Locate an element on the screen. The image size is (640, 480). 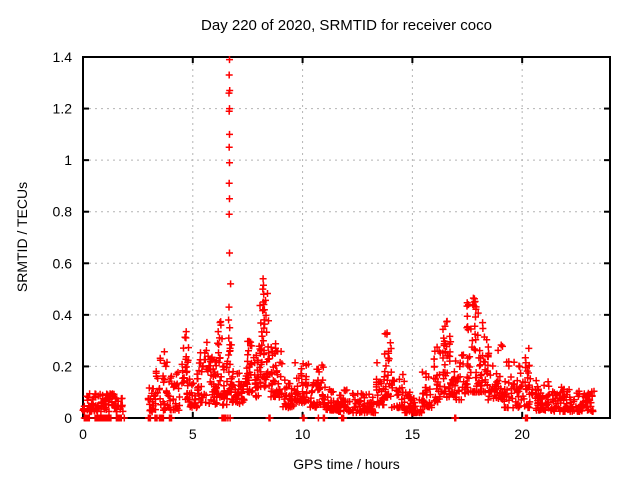
y-tick-label: 1.2 is located at coordinates (63, 109).